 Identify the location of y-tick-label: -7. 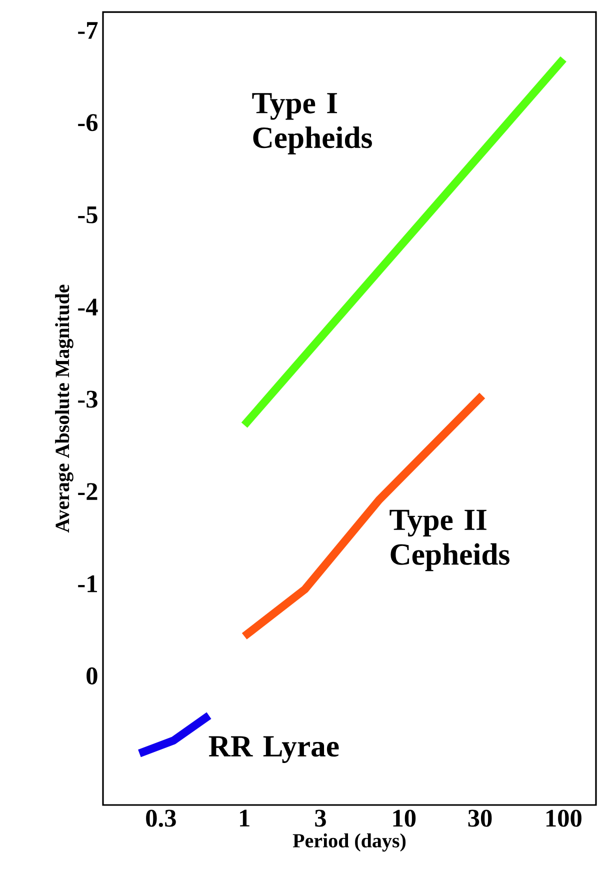
(88, 30).